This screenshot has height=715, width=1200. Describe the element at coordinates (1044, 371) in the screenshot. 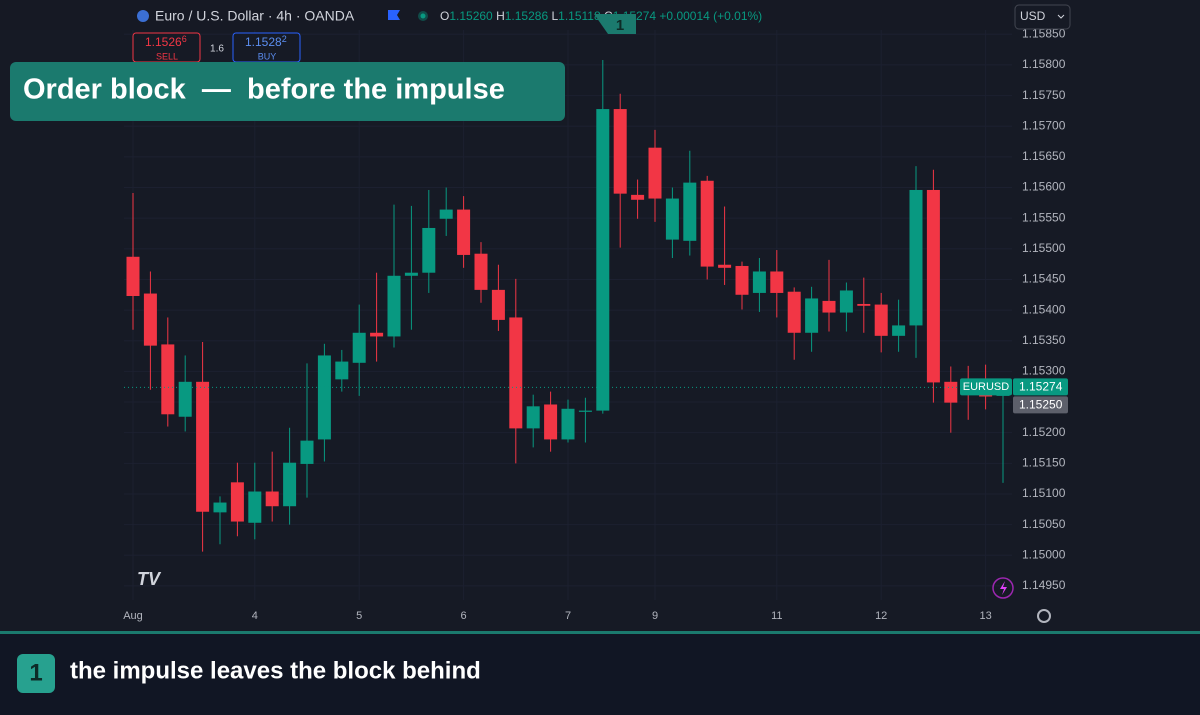

I see `y-tick-label: 1.15300` at that location.